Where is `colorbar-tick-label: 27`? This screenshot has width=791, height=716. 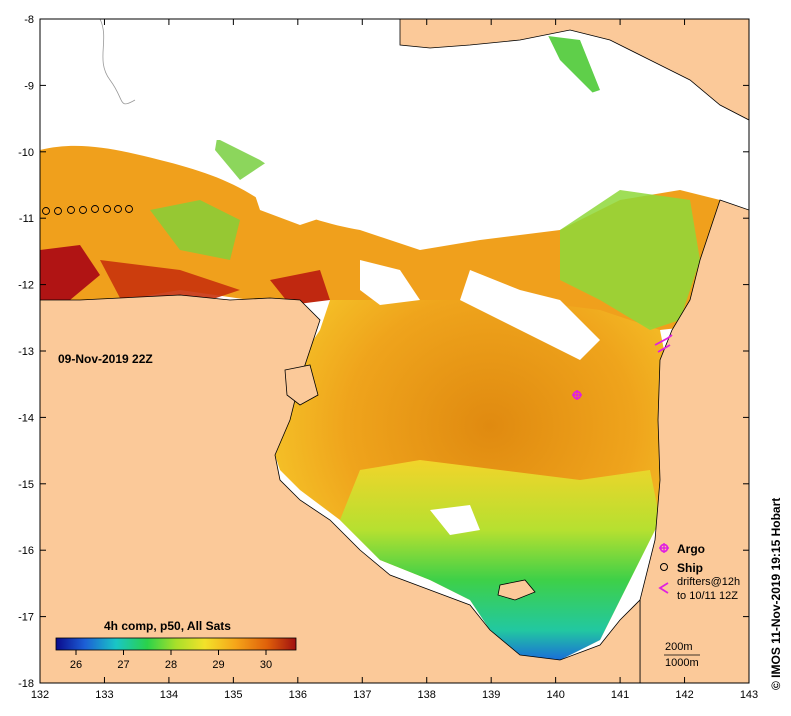 colorbar-tick-label: 27 is located at coordinates (123, 665).